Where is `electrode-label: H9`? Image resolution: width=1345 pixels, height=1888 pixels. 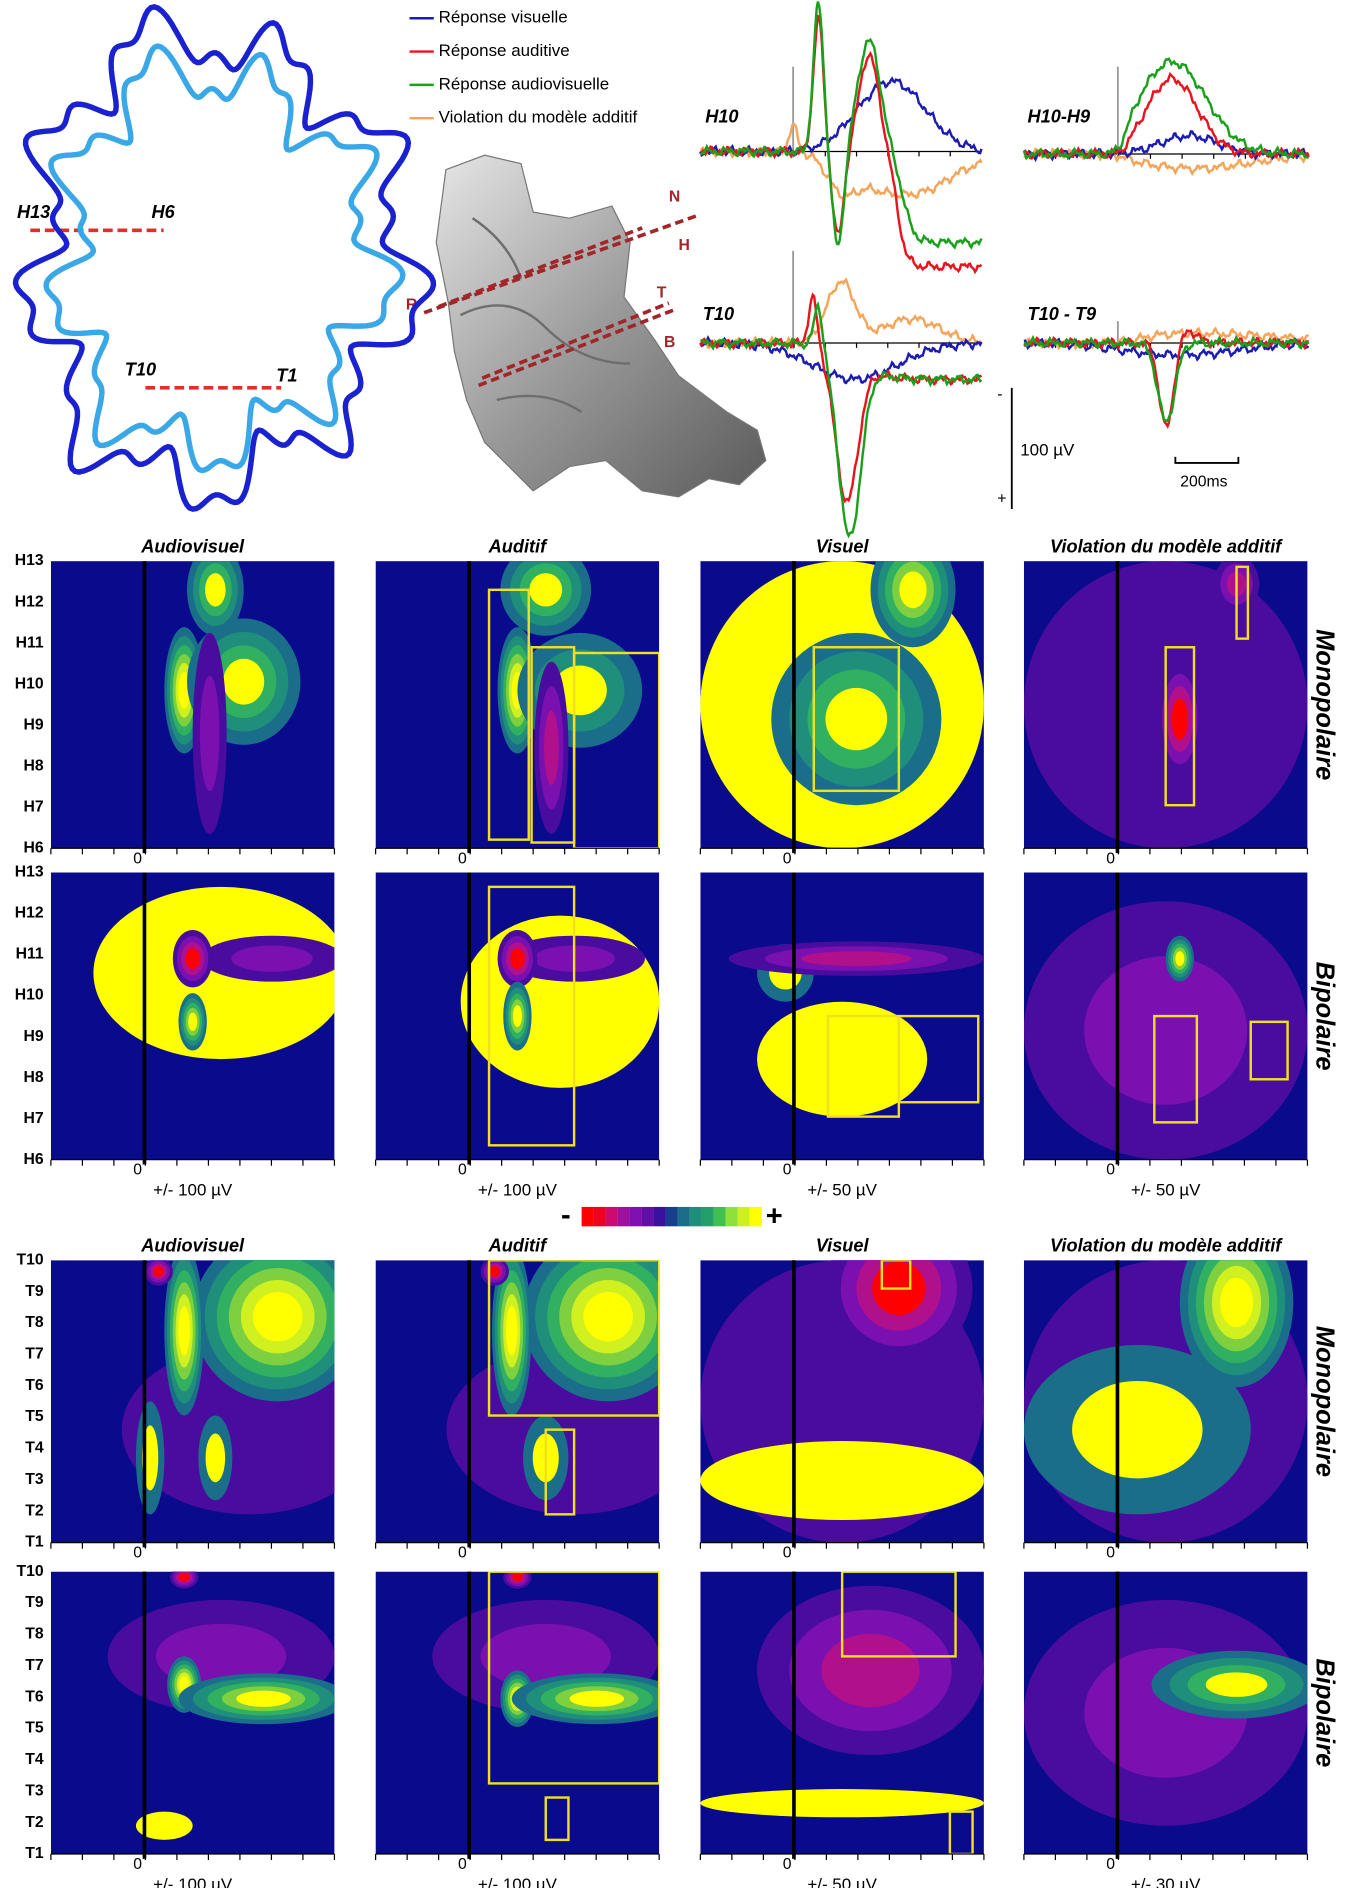
electrode-label: H9 is located at coordinates (33, 724).